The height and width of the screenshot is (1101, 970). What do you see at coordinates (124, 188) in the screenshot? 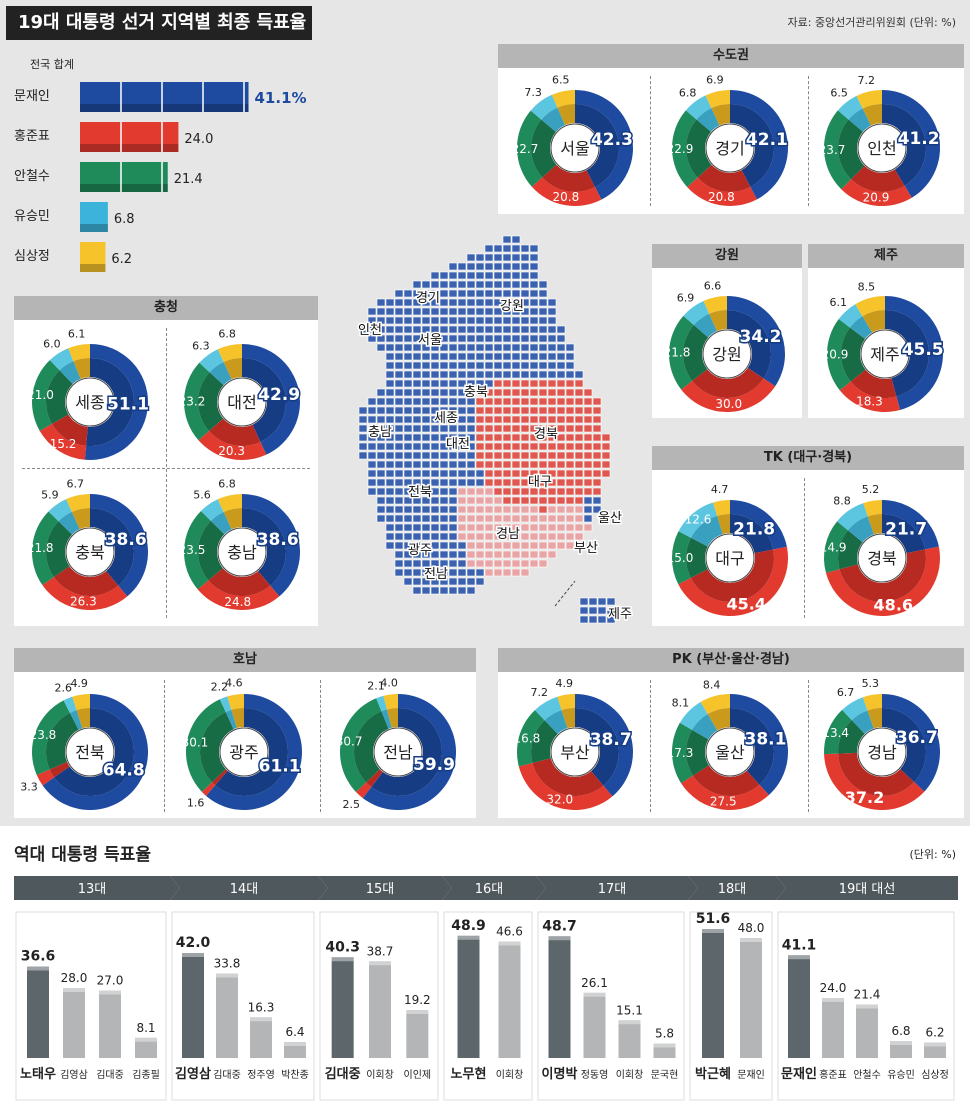
I see `national-bar-shadow` at bounding box center [124, 188].